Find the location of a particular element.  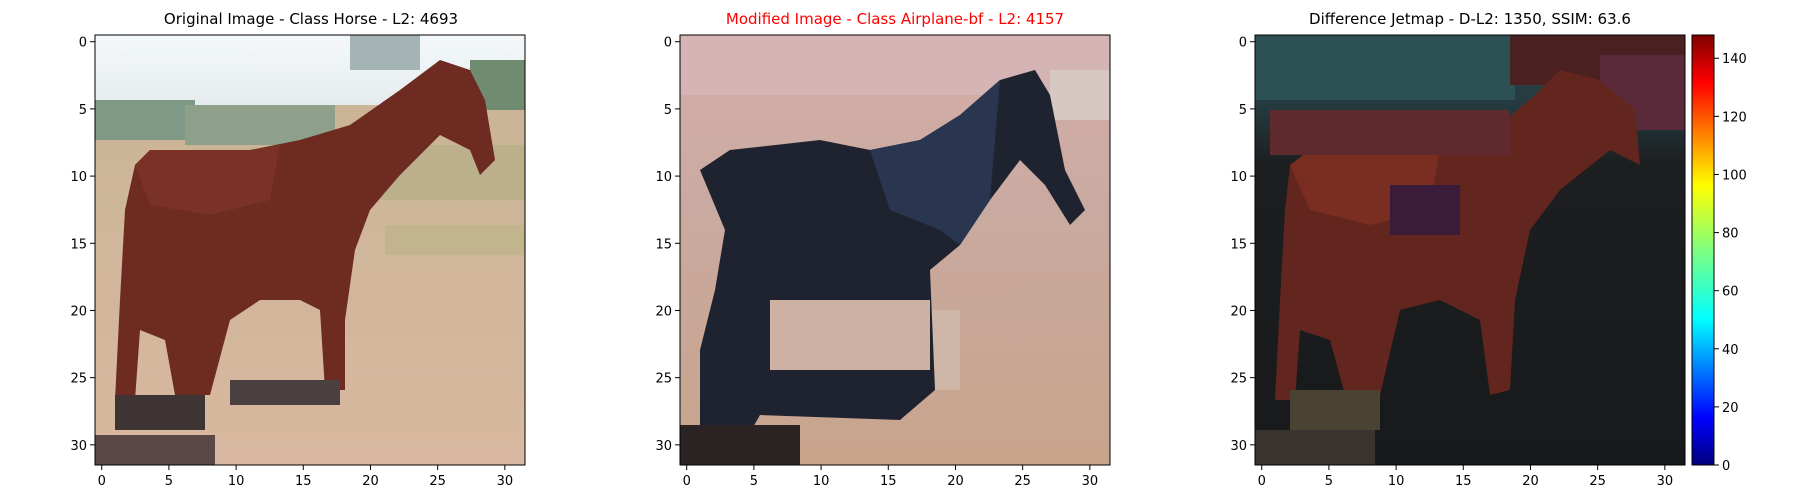

colorbar is located at coordinates (1703, 250).